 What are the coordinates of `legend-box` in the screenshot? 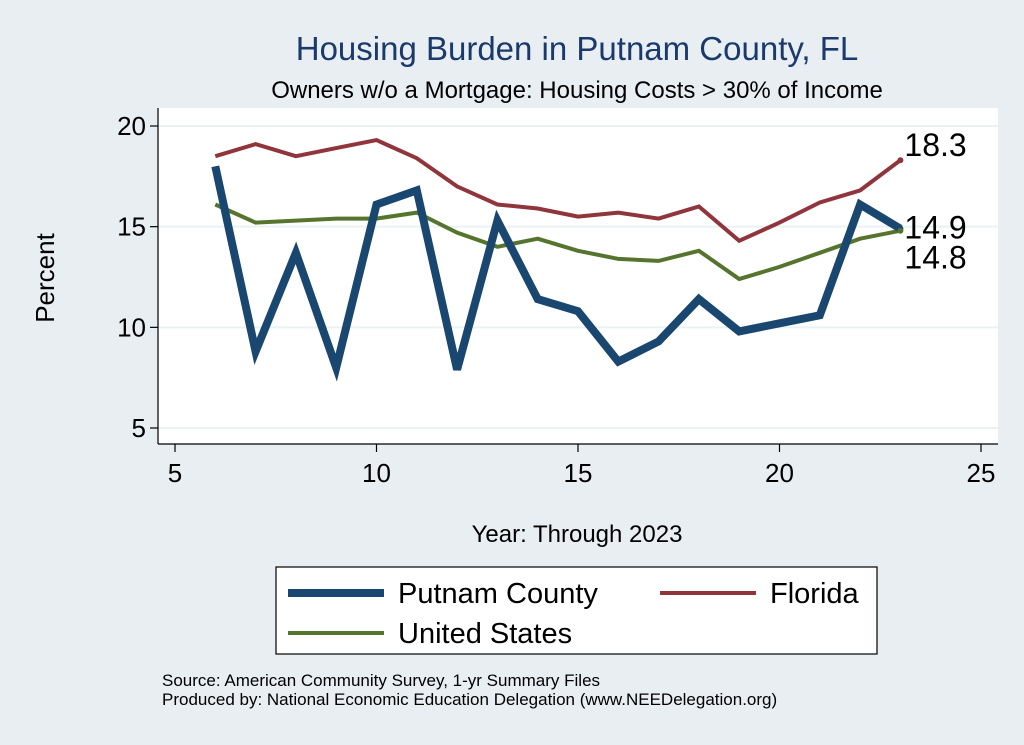 It's located at (576, 610).